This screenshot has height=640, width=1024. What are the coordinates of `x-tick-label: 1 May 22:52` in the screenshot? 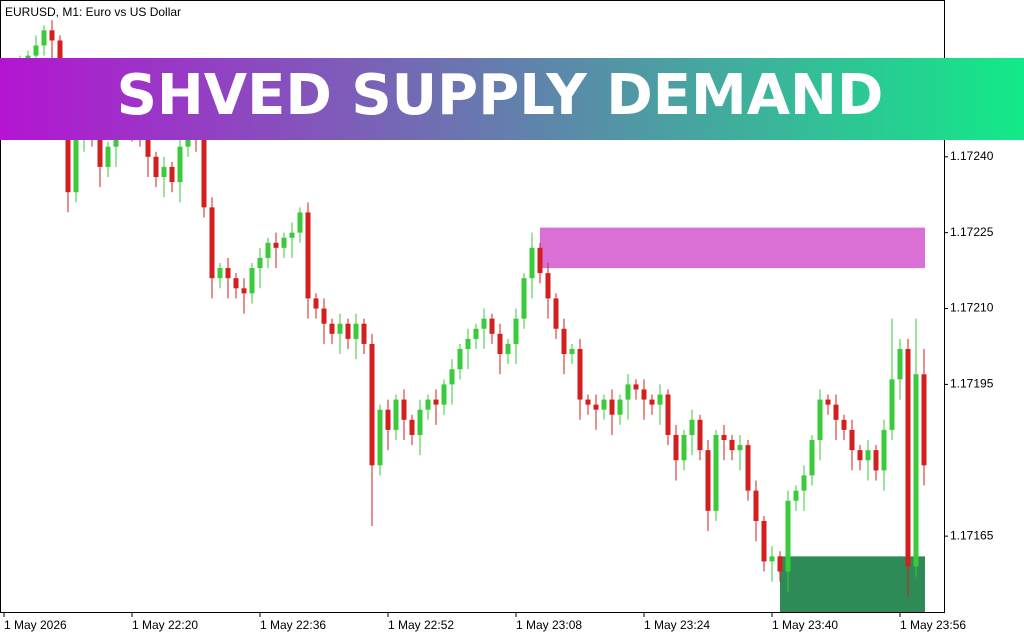 It's located at (421, 625).